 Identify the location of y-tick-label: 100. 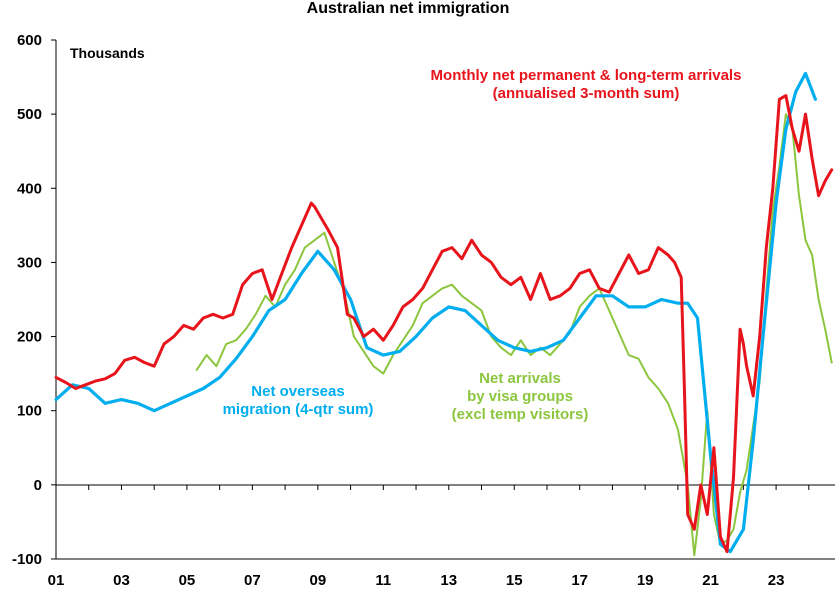
(29, 411).